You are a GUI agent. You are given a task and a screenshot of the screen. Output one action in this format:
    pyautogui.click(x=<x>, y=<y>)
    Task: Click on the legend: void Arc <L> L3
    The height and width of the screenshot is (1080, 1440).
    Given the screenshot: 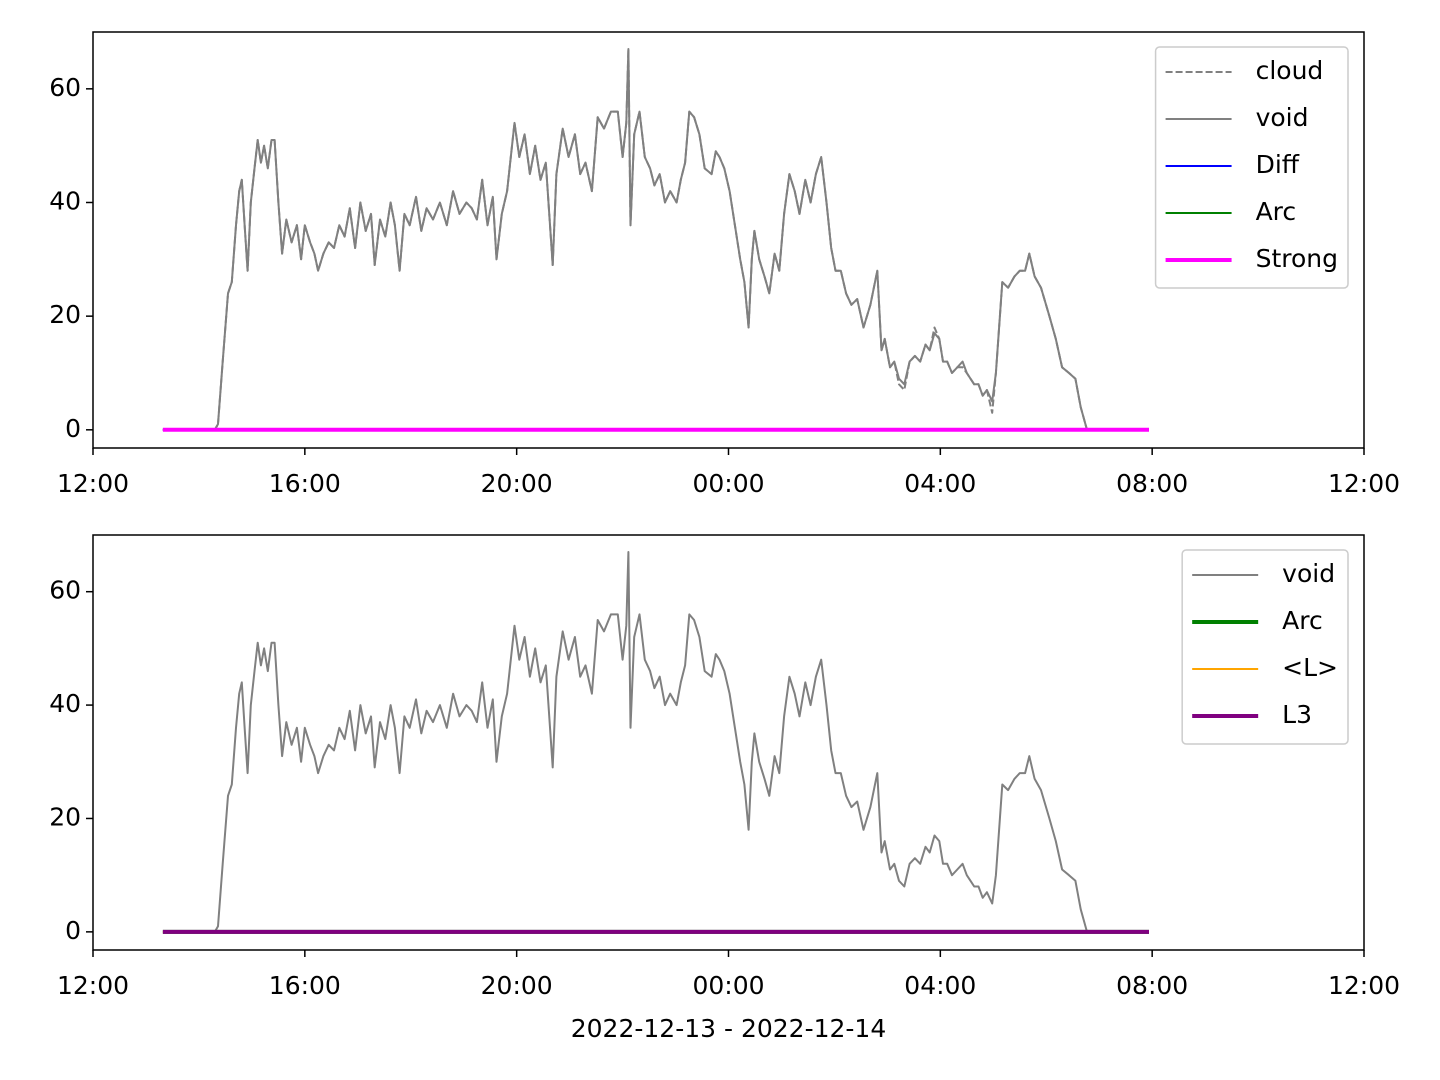 What is the action you would take?
    pyautogui.click(x=1265, y=647)
    